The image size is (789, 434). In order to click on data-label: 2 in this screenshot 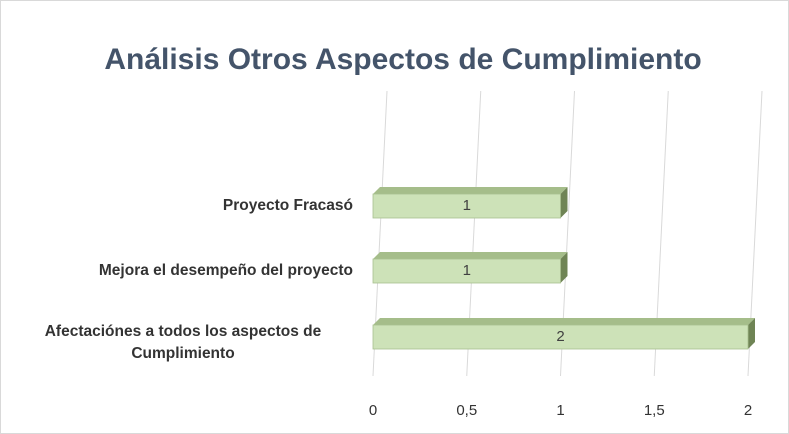, I will do `click(560, 336)`.